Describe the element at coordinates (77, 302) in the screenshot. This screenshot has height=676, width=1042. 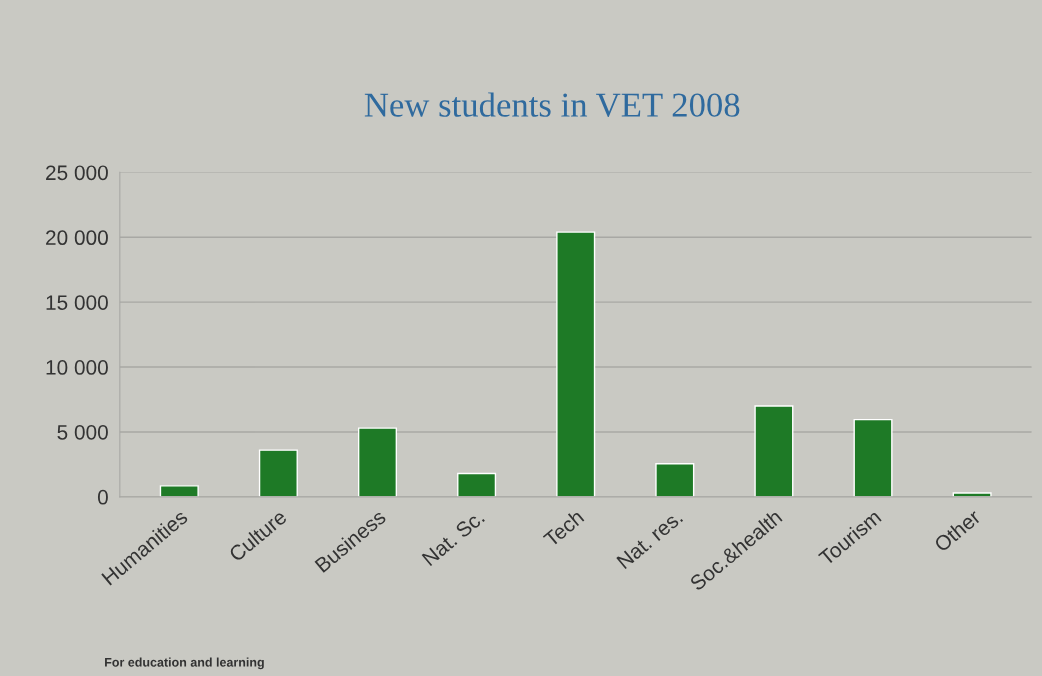
I see `y-tick-label: 15 000` at that location.